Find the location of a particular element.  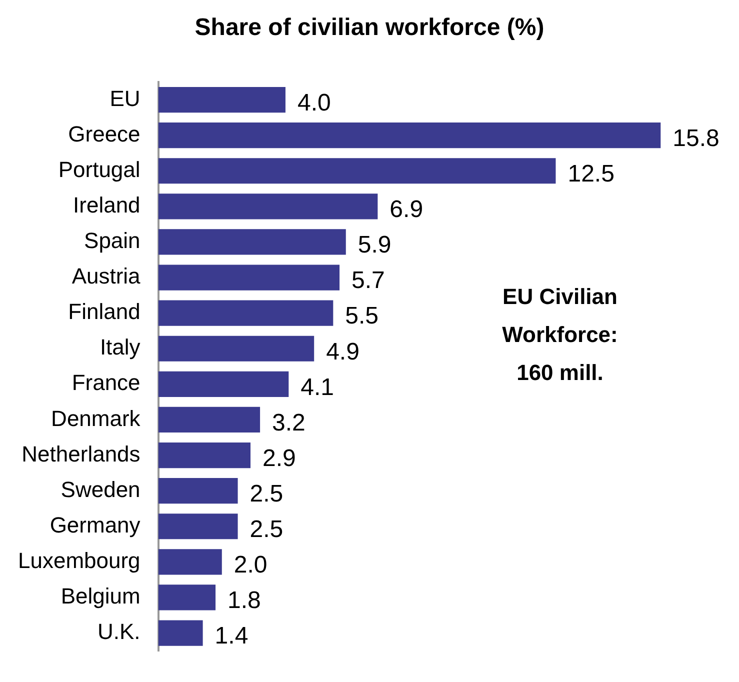

data-label: 12.5 is located at coordinates (591, 174).